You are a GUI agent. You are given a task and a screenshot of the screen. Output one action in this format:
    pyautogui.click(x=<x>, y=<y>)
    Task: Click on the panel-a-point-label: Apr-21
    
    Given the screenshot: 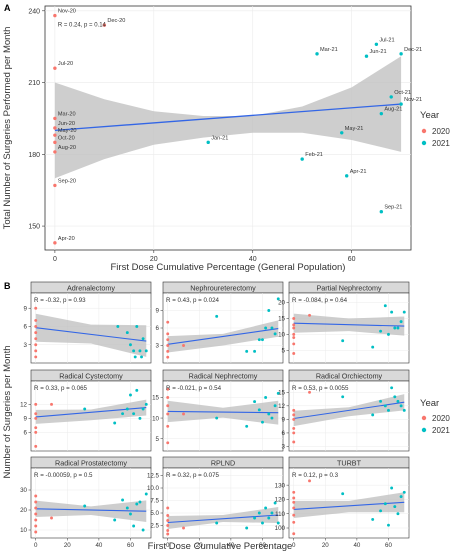 What is the action you would take?
    pyautogui.click(x=358, y=172)
    